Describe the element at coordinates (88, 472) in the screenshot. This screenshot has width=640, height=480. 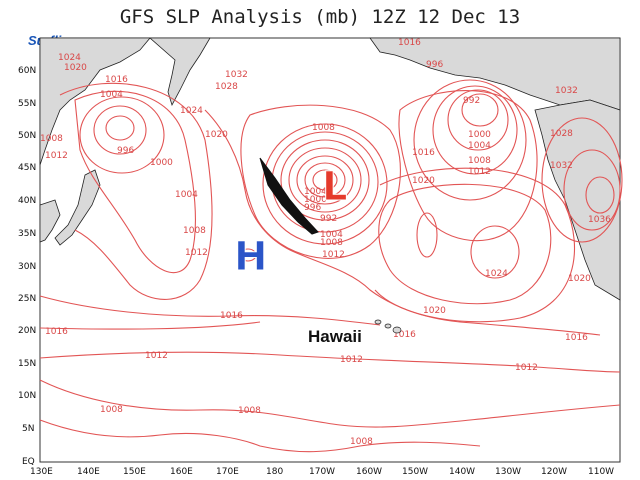
I see `lon-label: 140E` at that location.